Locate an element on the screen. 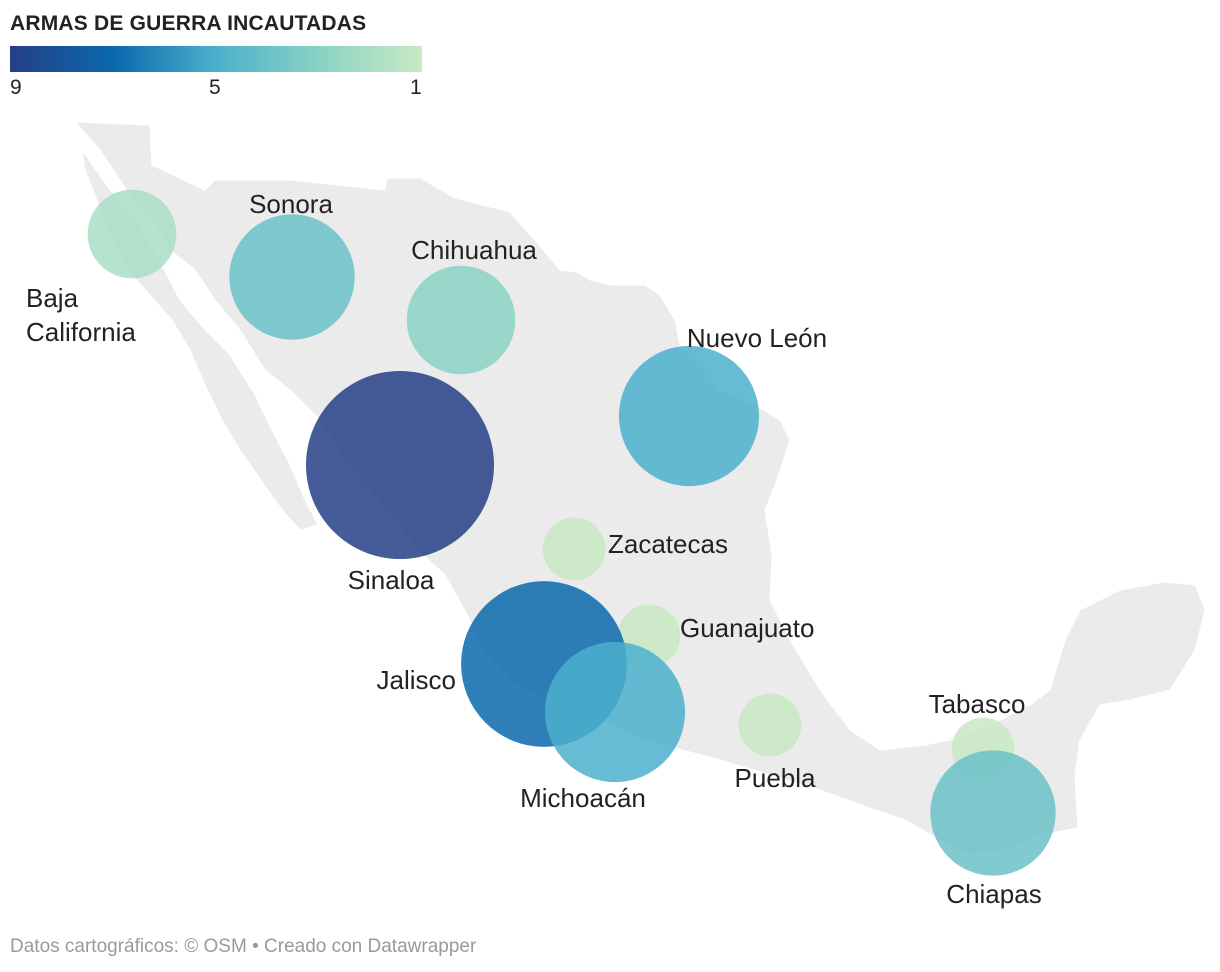 The width and height of the screenshot is (1220, 972). label-puebla: Puebla is located at coordinates (775, 778).